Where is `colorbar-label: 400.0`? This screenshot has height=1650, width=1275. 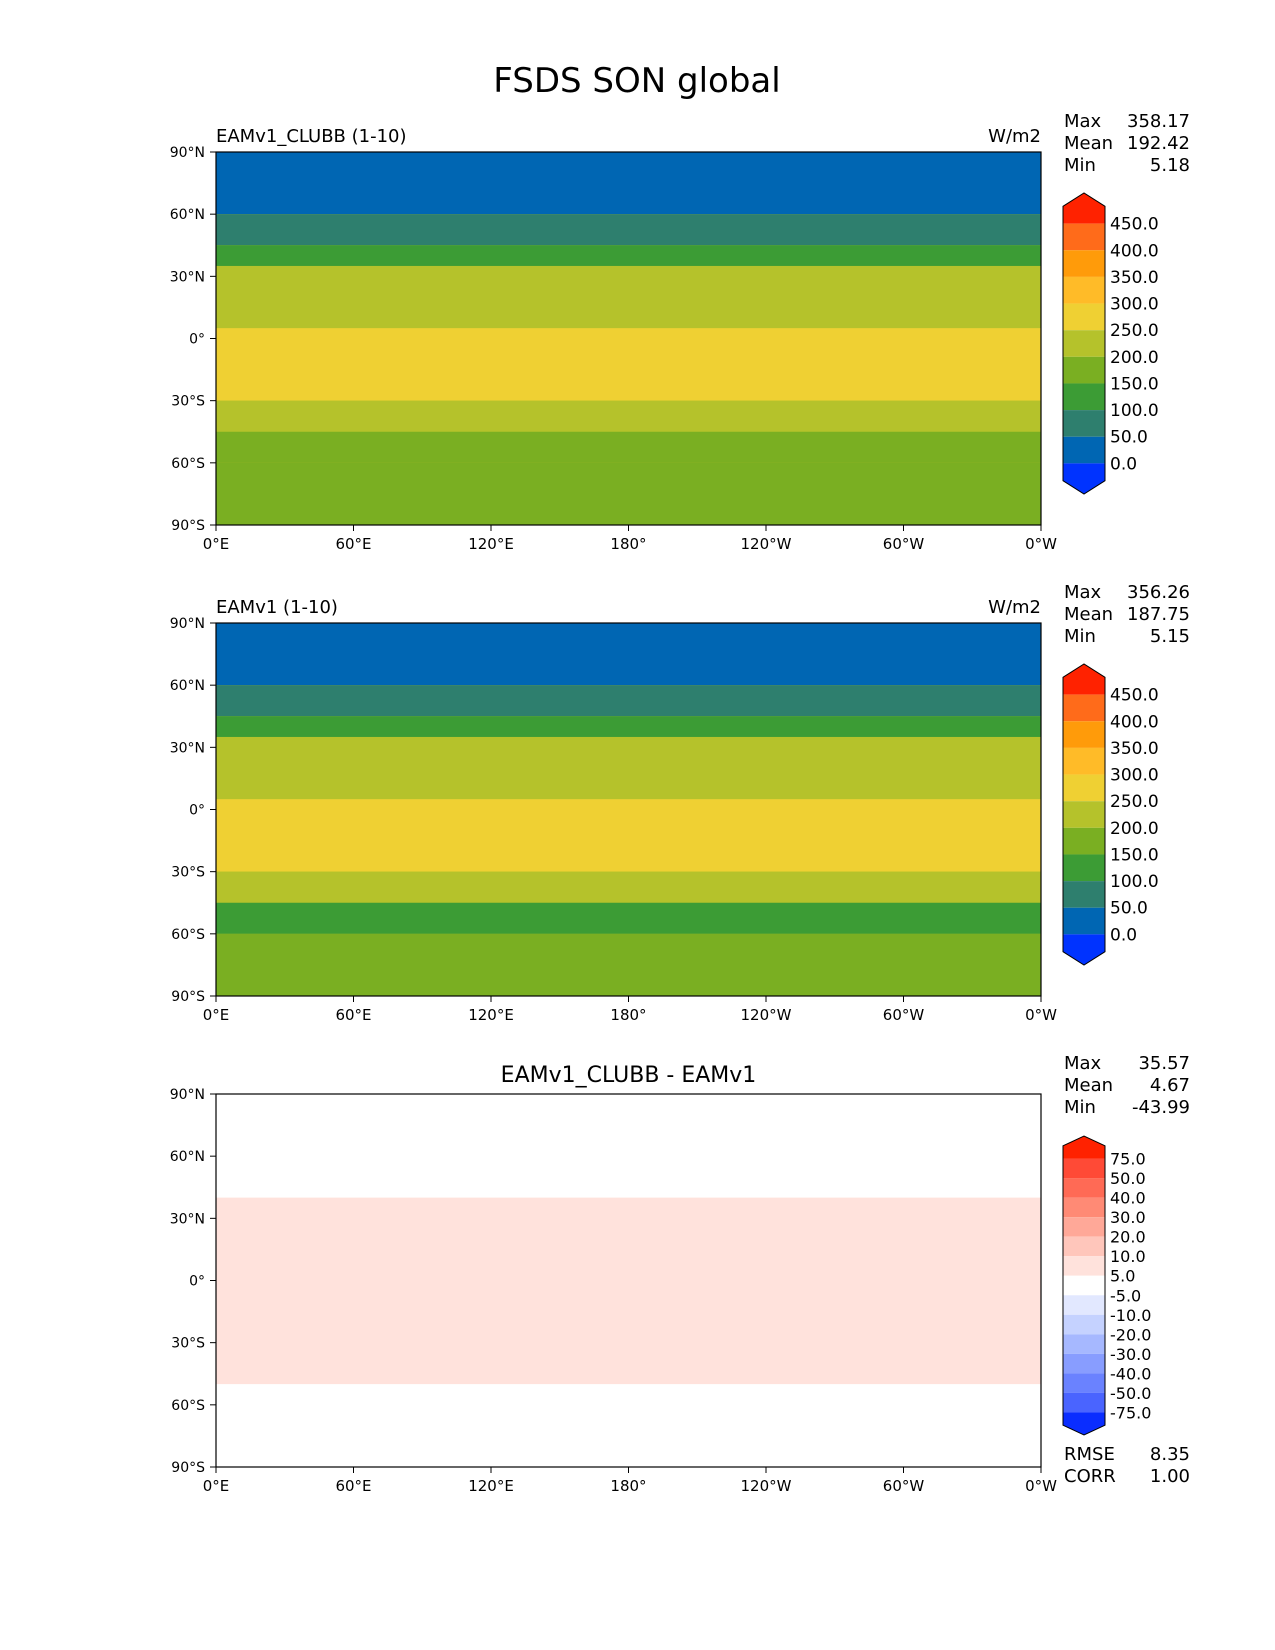
colorbar-label: 400.0 is located at coordinates (1134, 722).